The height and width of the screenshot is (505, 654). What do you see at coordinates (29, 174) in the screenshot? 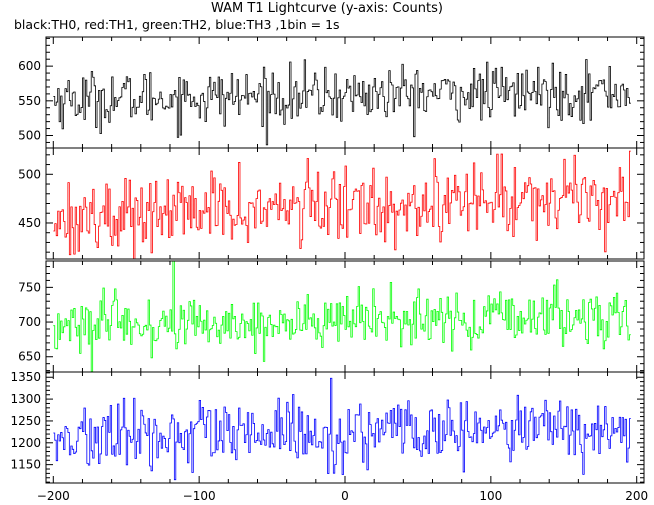
I see `y-tick-label-th1: 500` at bounding box center [29, 174].